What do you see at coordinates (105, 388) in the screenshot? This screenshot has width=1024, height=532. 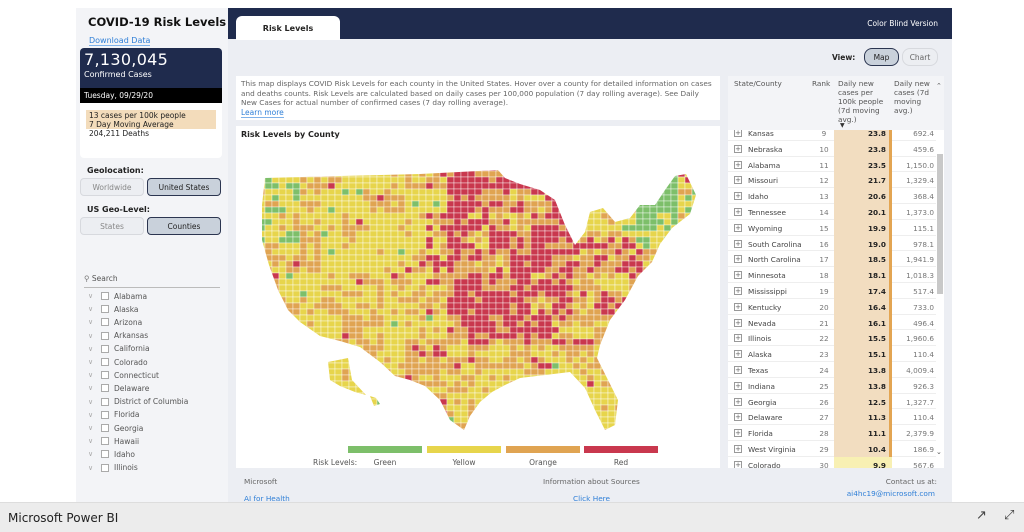 I see `checkbox` at bounding box center [105, 388].